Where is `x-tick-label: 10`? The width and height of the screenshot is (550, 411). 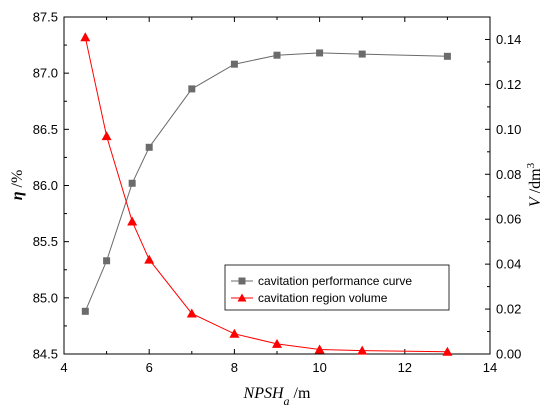
x-tick-label: 10 is located at coordinates (319, 367).